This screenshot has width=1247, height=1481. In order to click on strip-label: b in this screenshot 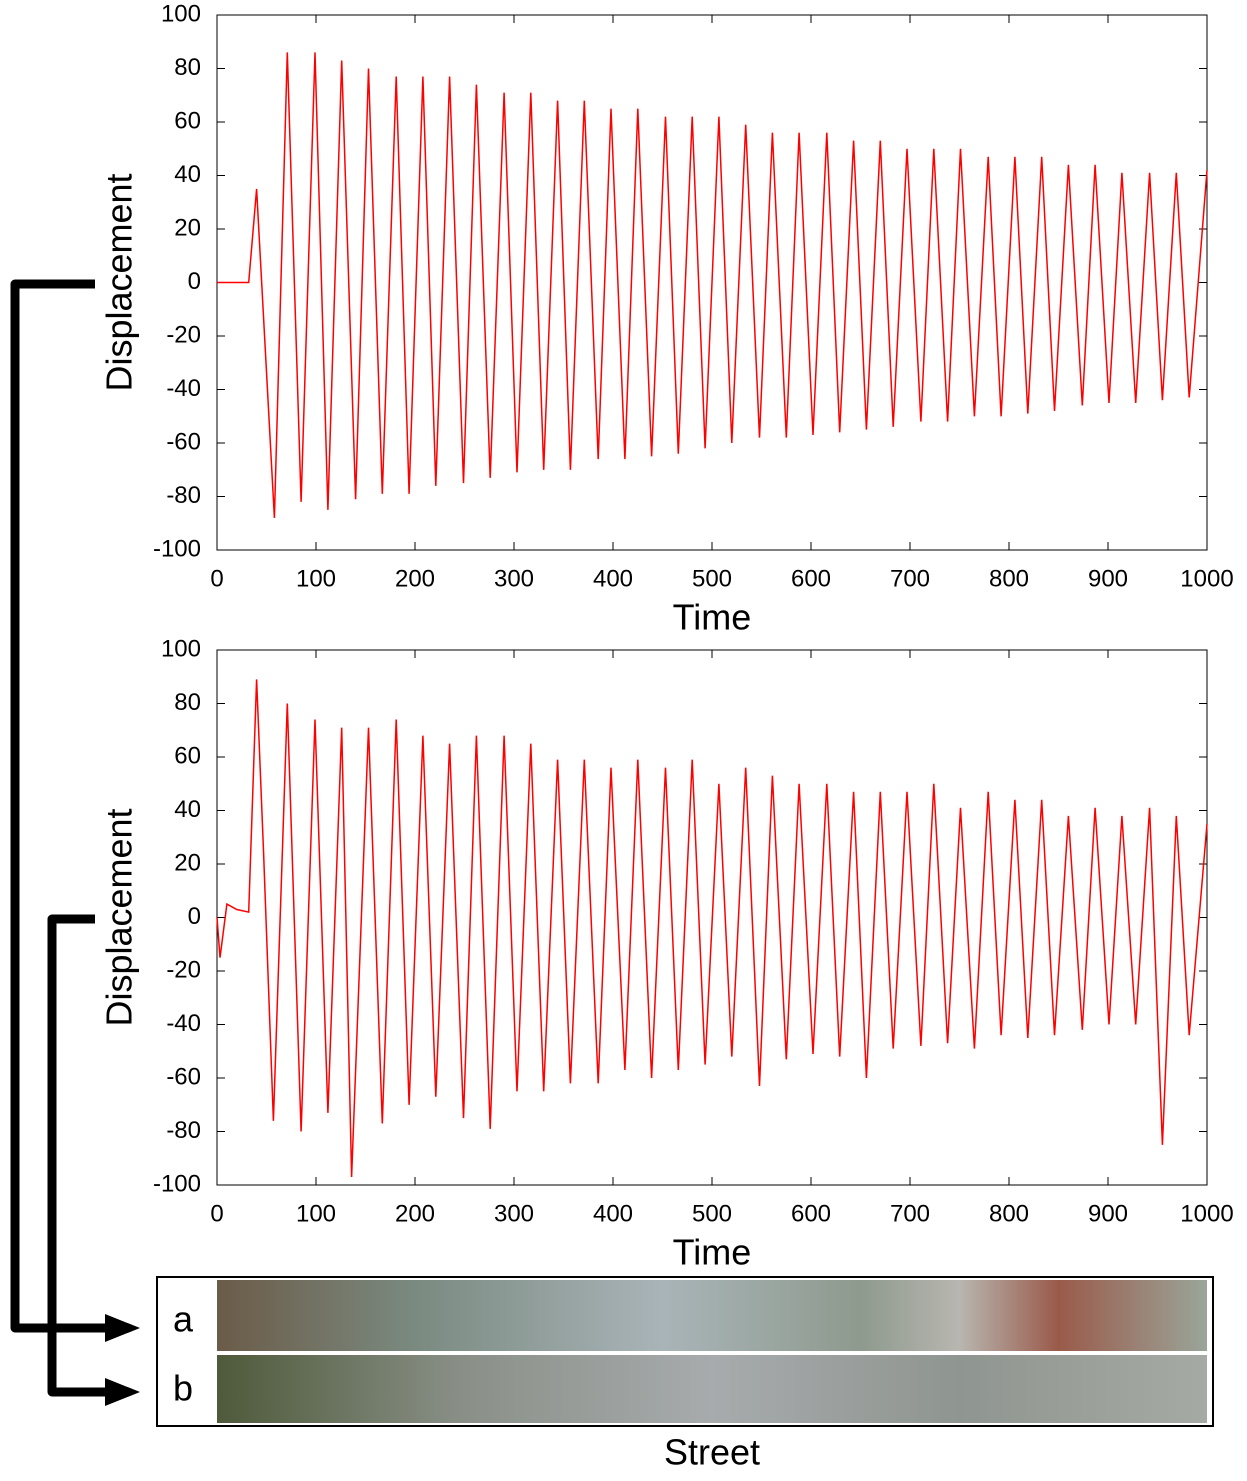, I will do `click(183, 1388)`.